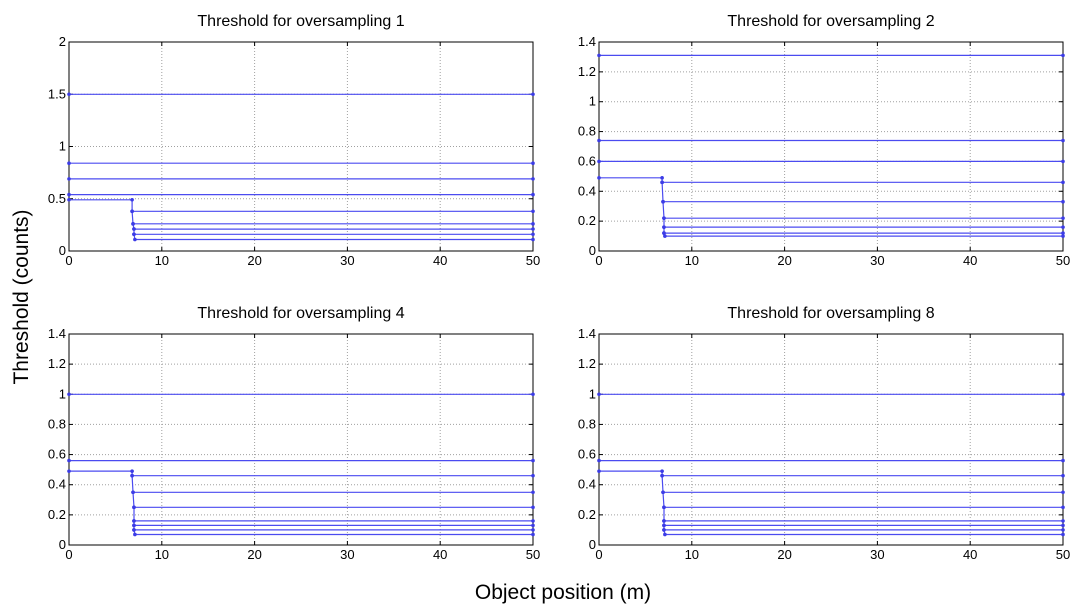 The image size is (1073, 605). I want to click on figure-ylabel: Threshold (counts), so click(21, 296).